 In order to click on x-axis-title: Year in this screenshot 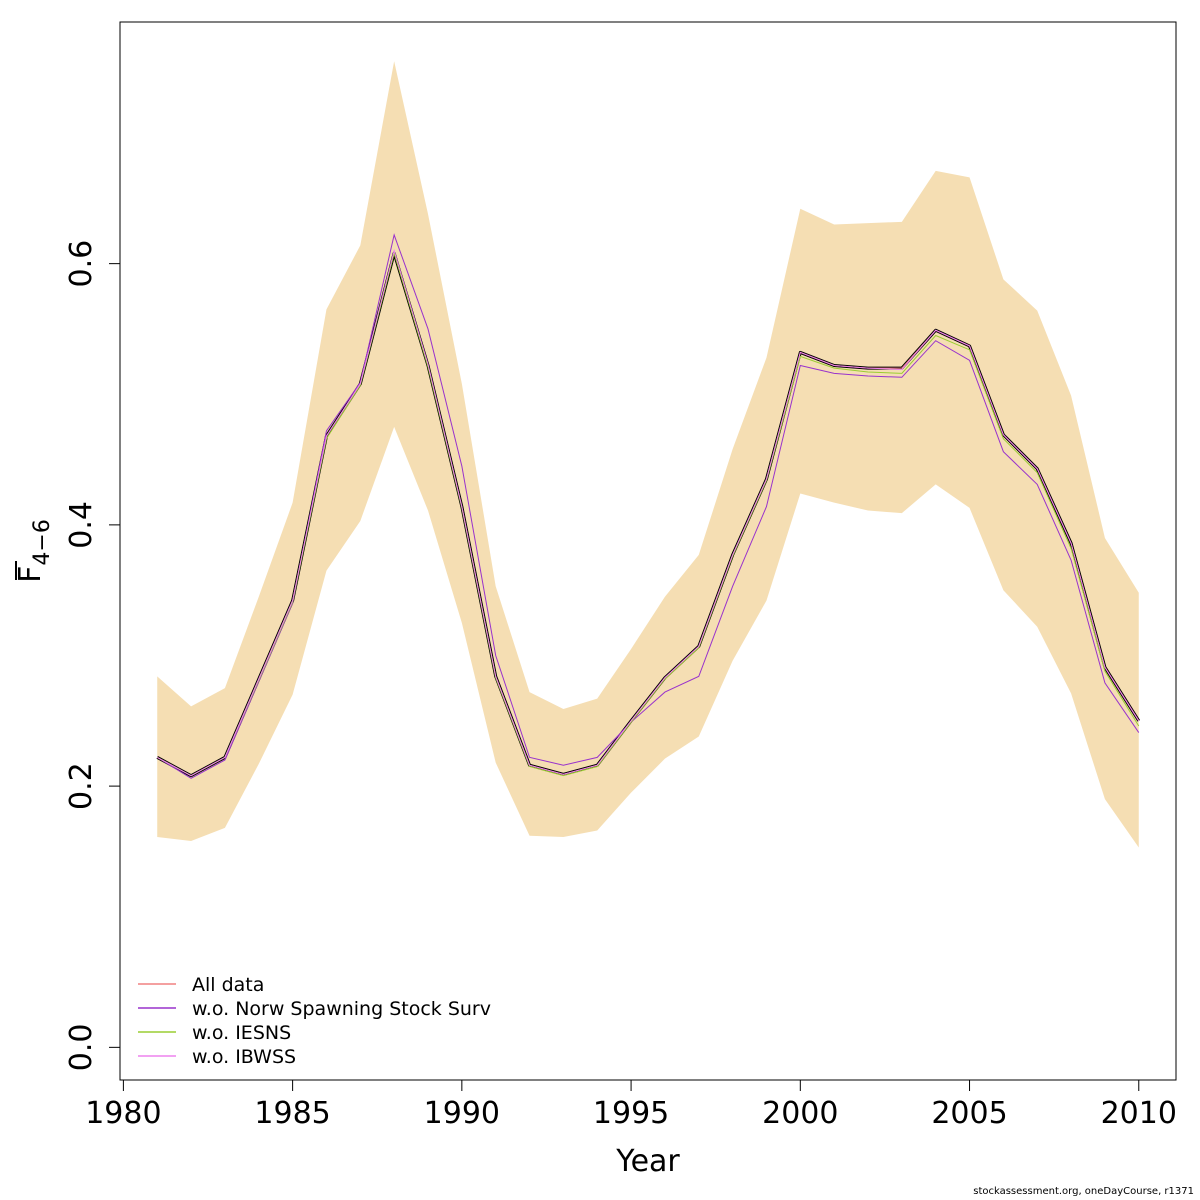, I will do `click(647, 1161)`.